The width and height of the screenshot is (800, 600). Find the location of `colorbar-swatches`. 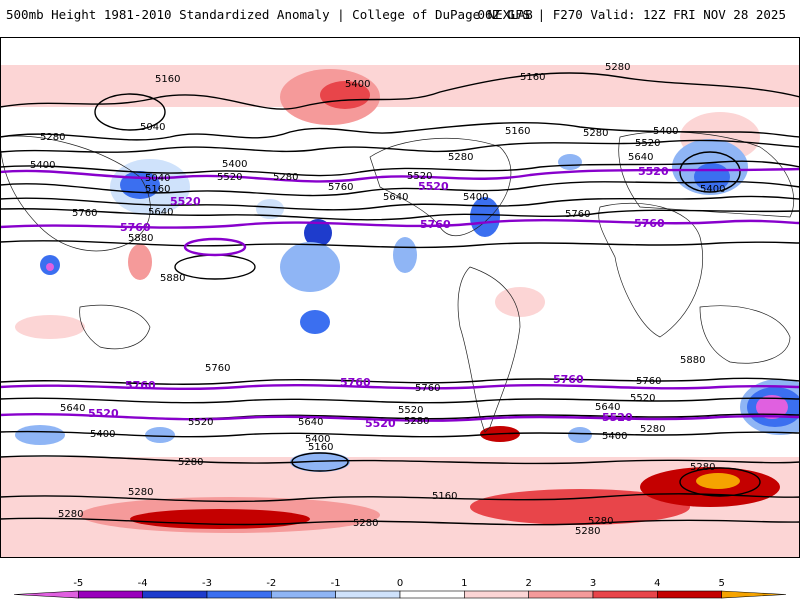

colorbar-swatches is located at coordinates (400, 594).